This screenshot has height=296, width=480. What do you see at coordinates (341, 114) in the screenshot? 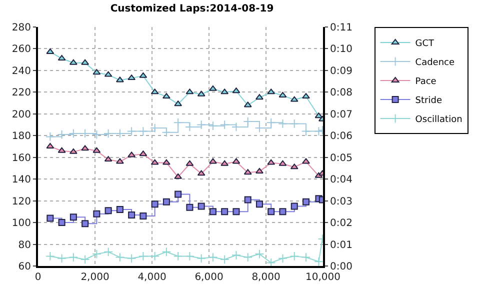
I see `y2-tick-label: 0:07` at bounding box center [341, 114].